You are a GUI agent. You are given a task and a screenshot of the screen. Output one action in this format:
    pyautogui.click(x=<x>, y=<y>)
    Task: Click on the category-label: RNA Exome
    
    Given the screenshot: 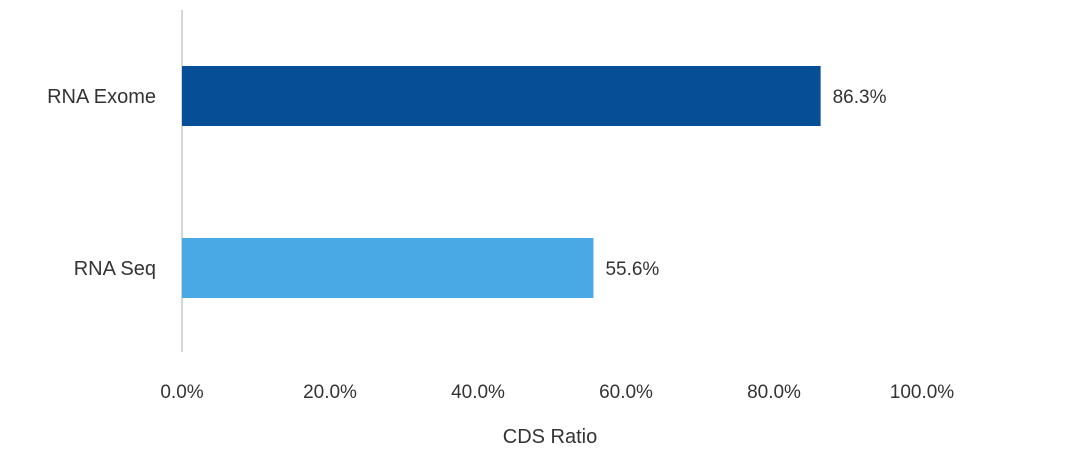 What is the action you would take?
    pyautogui.click(x=101, y=97)
    